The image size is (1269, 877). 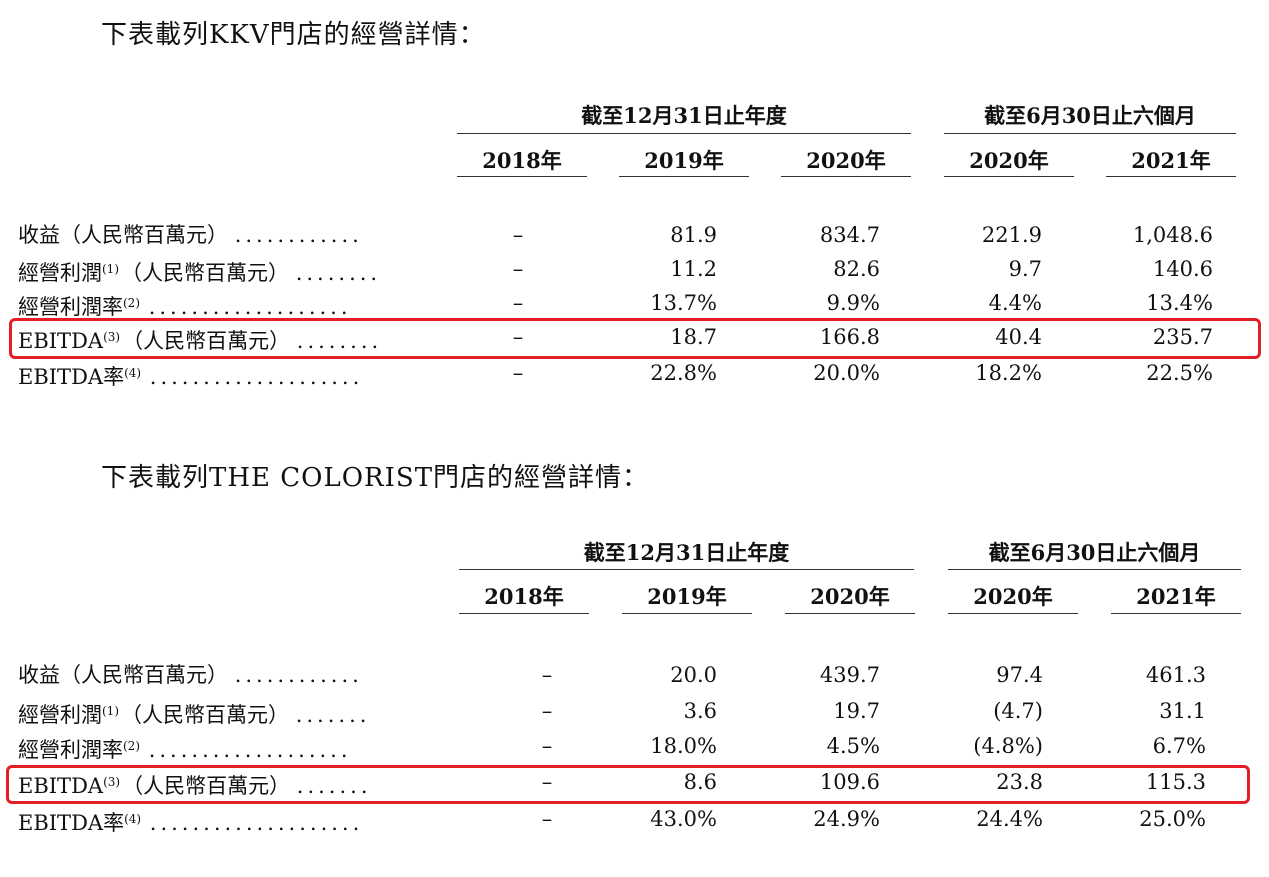 What do you see at coordinates (293, 35) in the screenshot?
I see `section-intro: 下表載列KKV門店的經營詳情：` at bounding box center [293, 35].